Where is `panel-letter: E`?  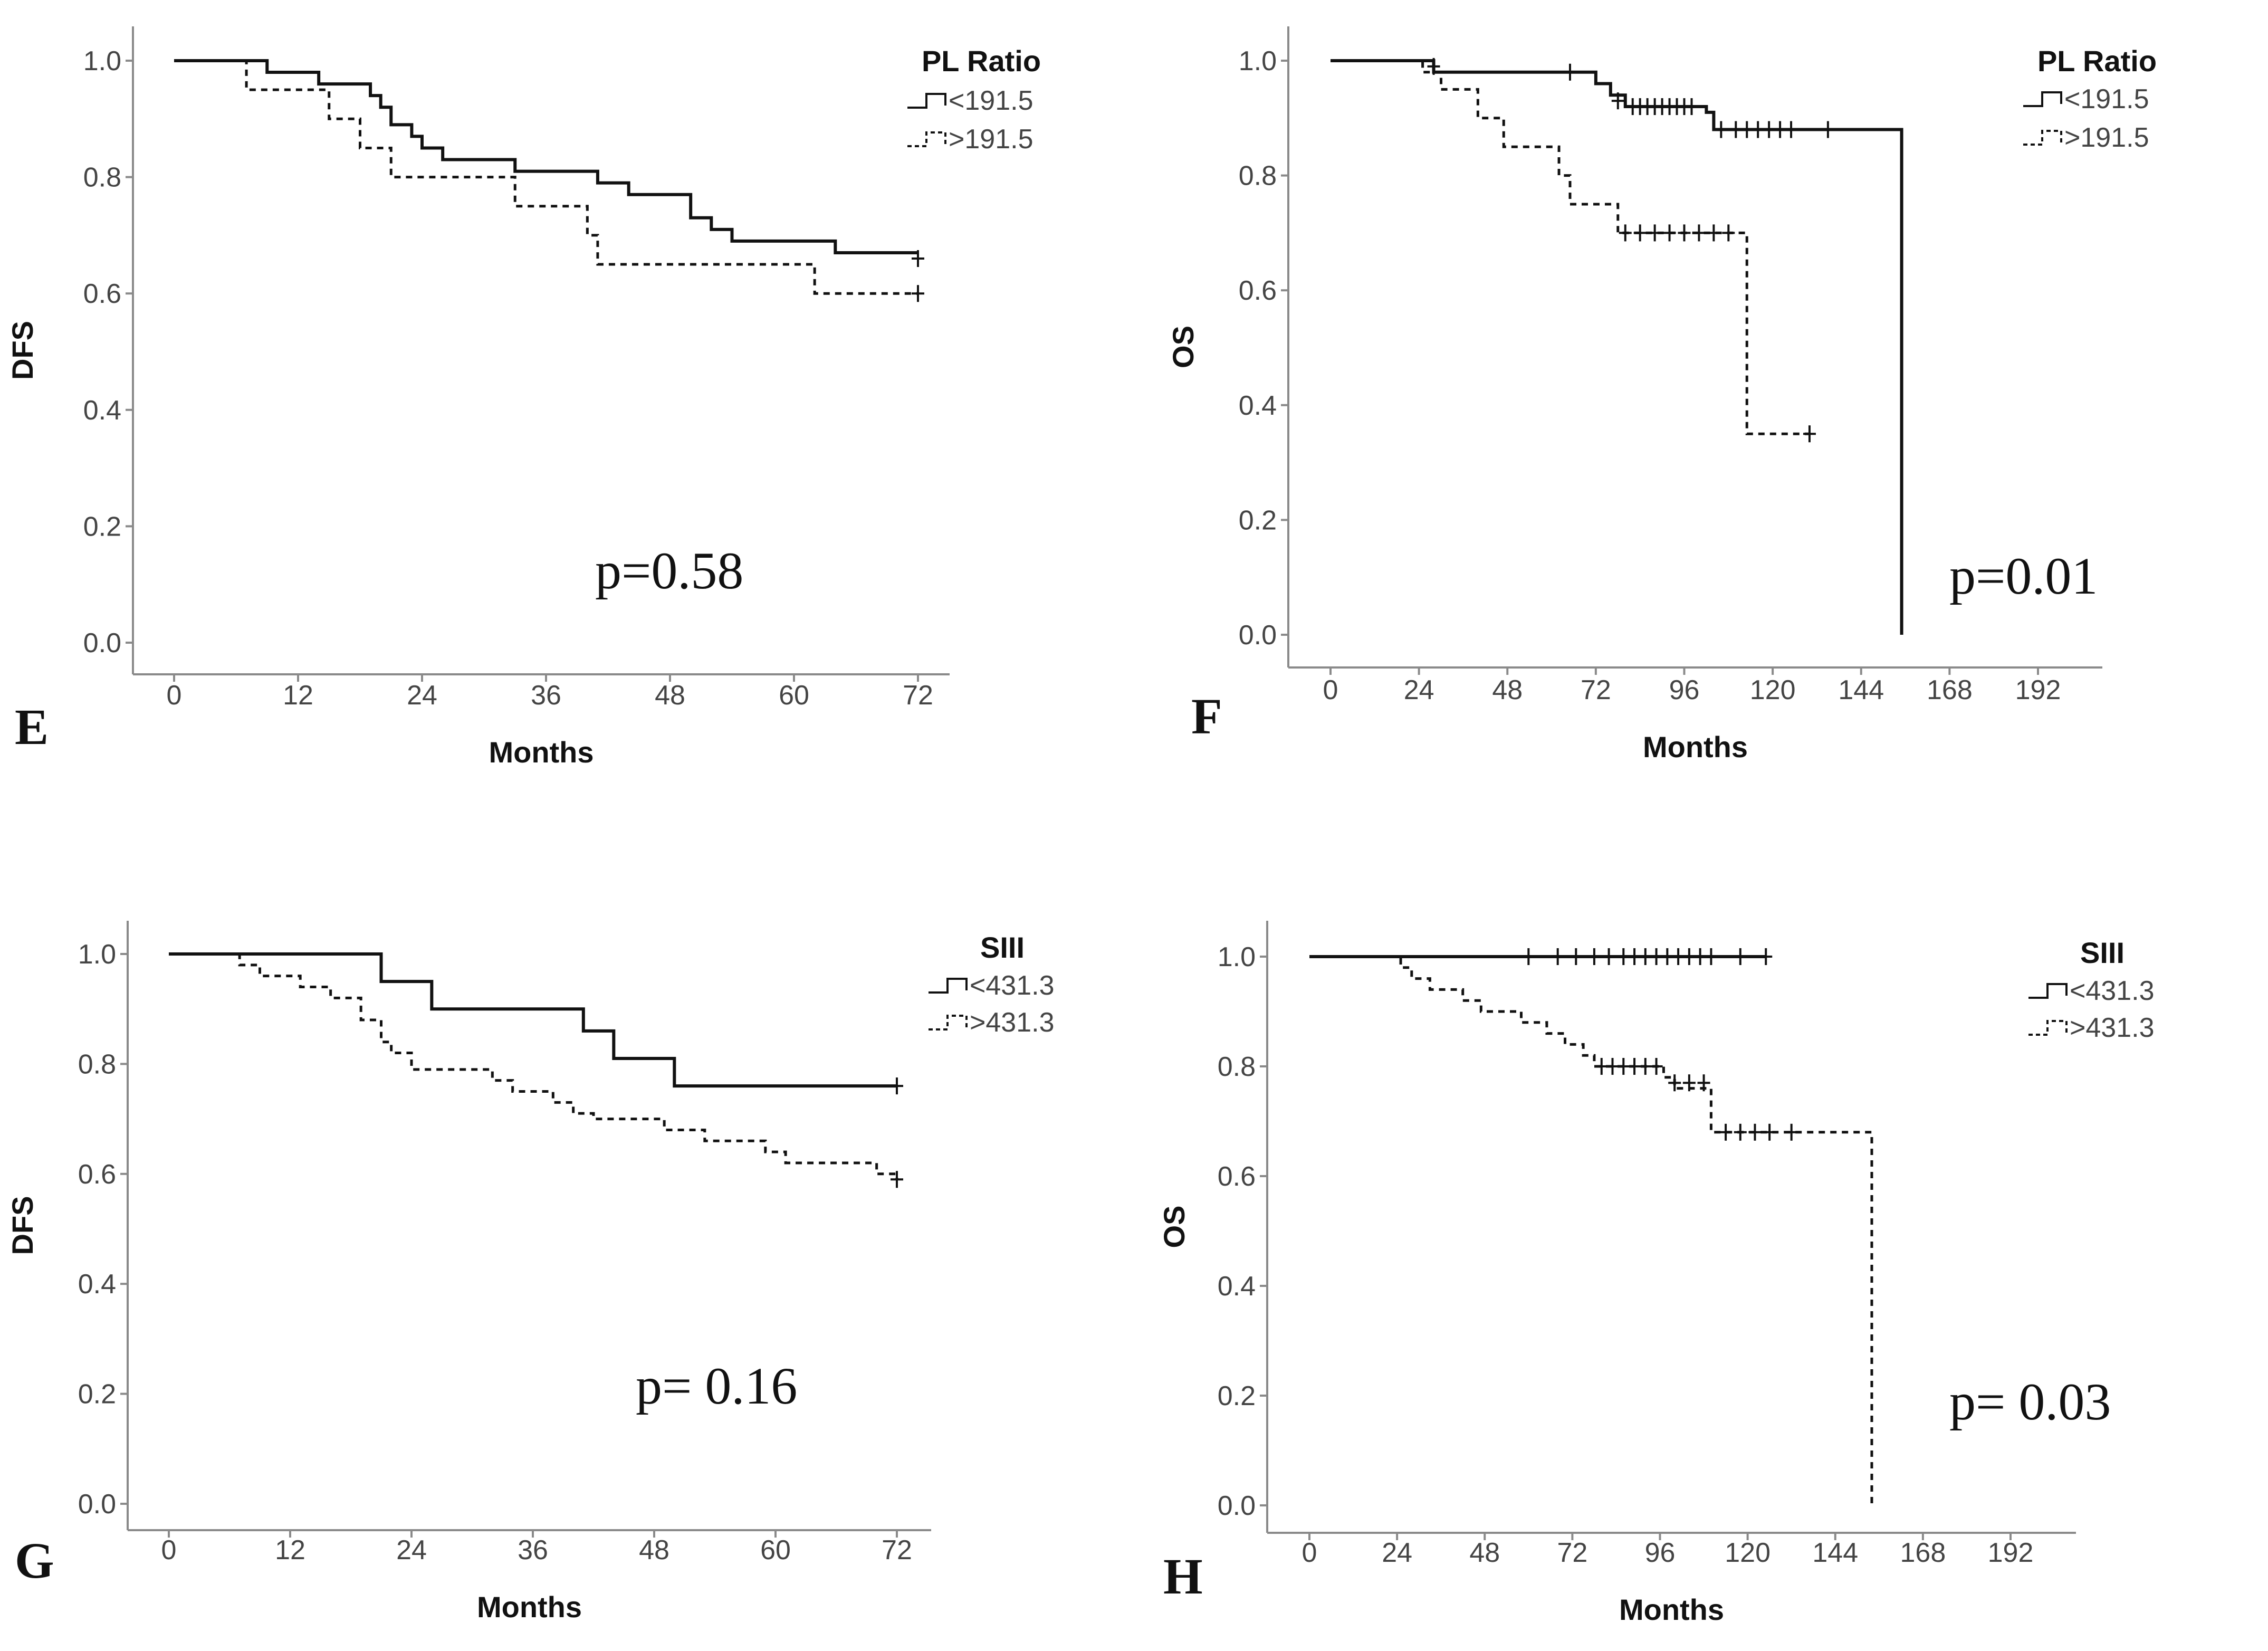 panel-letter: E is located at coordinates (32, 727).